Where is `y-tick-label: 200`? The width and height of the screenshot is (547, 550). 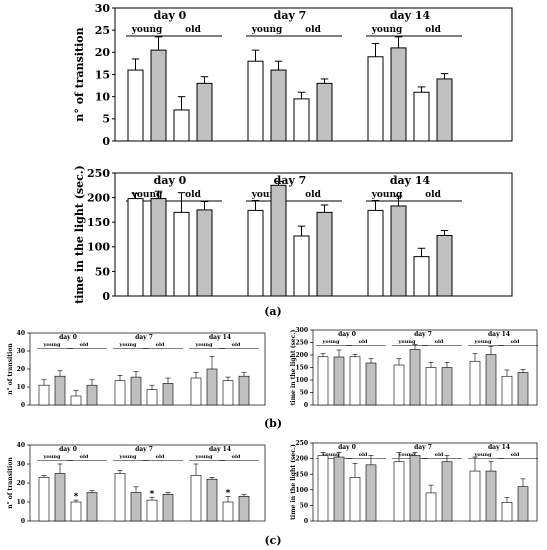 y-tick-label: 200 is located at coordinates (98, 197).